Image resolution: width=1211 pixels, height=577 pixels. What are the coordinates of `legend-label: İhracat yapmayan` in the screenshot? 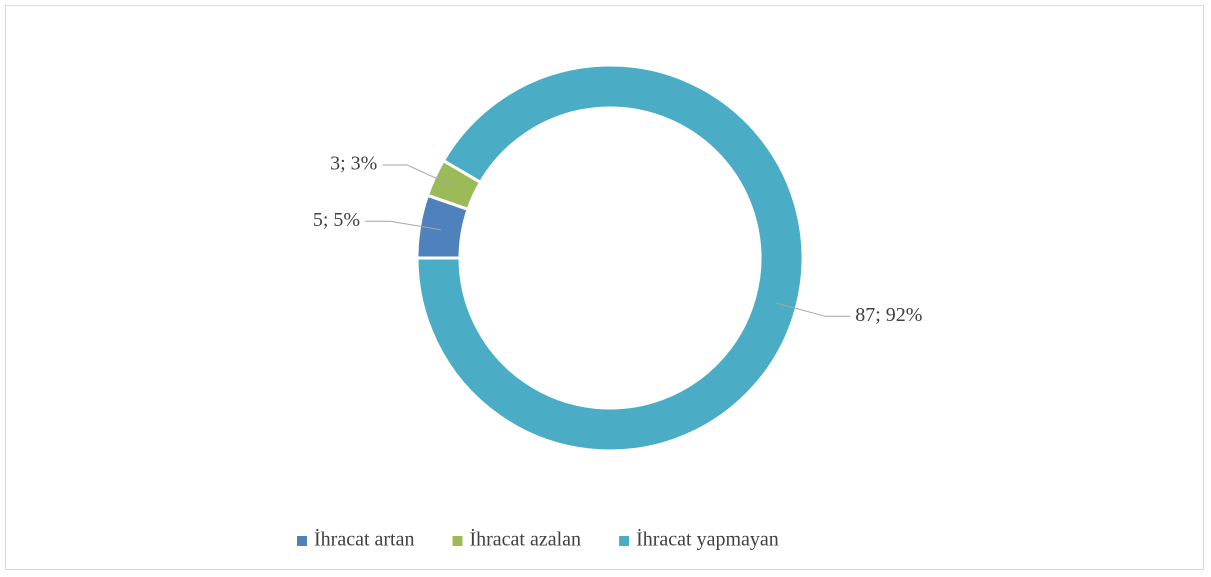 It's located at (707, 539).